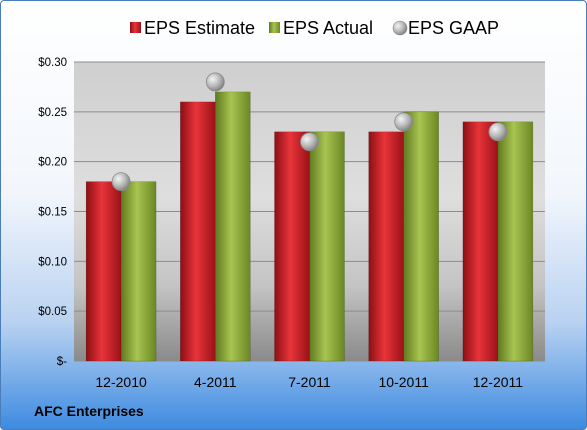 This screenshot has width=587, height=430. What do you see at coordinates (89, 411) in the screenshot?
I see `company-name: AFC Enterprises` at bounding box center [89, 411].